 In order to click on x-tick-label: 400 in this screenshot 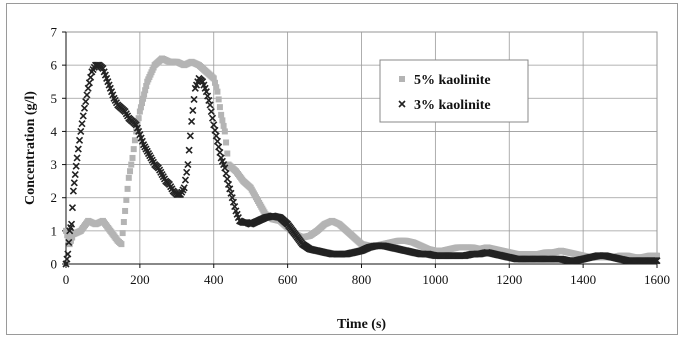, I will do `click(214, 279)`.